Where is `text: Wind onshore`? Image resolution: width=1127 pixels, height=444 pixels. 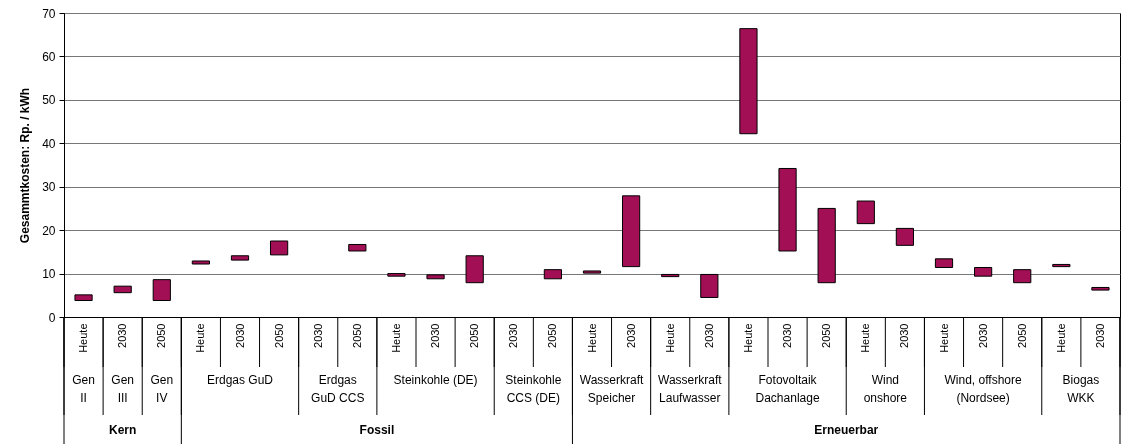
text: Wind onshore is located at coordinates (885, 389).